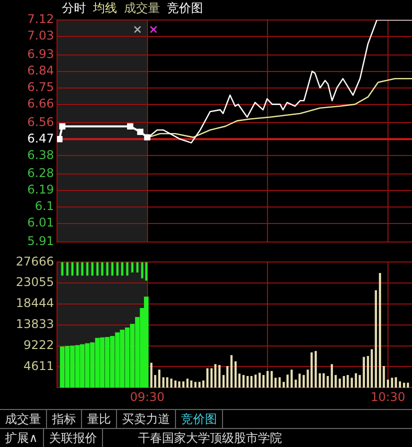 The width and height of the screenshot is (412, 447). I want to click on y-tick-label: 9222, so click(38, 345).